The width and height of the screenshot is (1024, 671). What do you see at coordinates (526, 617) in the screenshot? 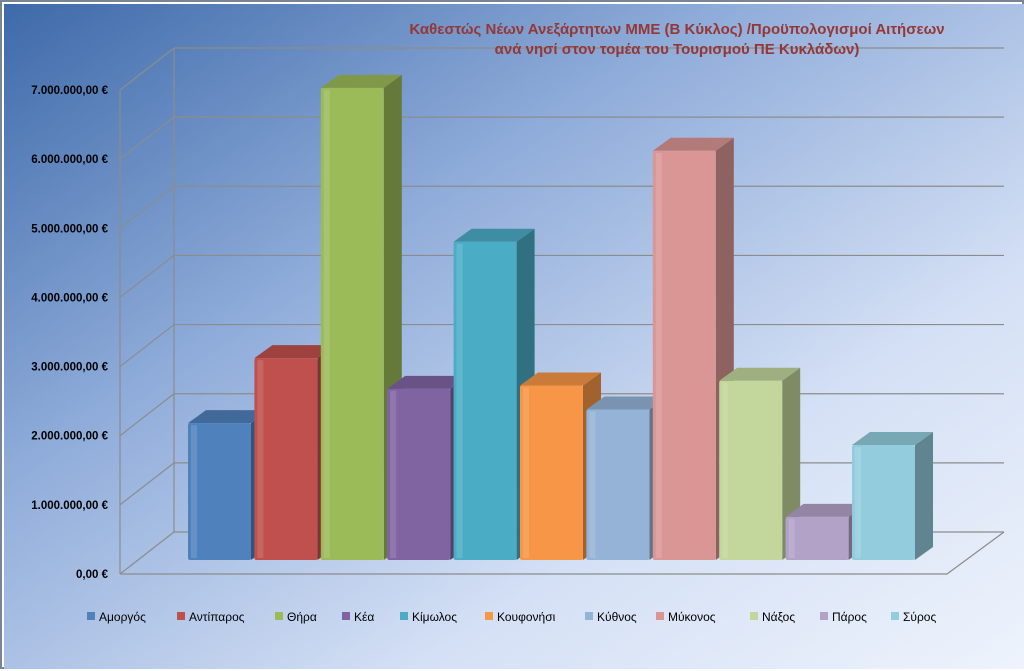
I see `legend-label: Κουφονήσι` at bounding box center [526, 617].